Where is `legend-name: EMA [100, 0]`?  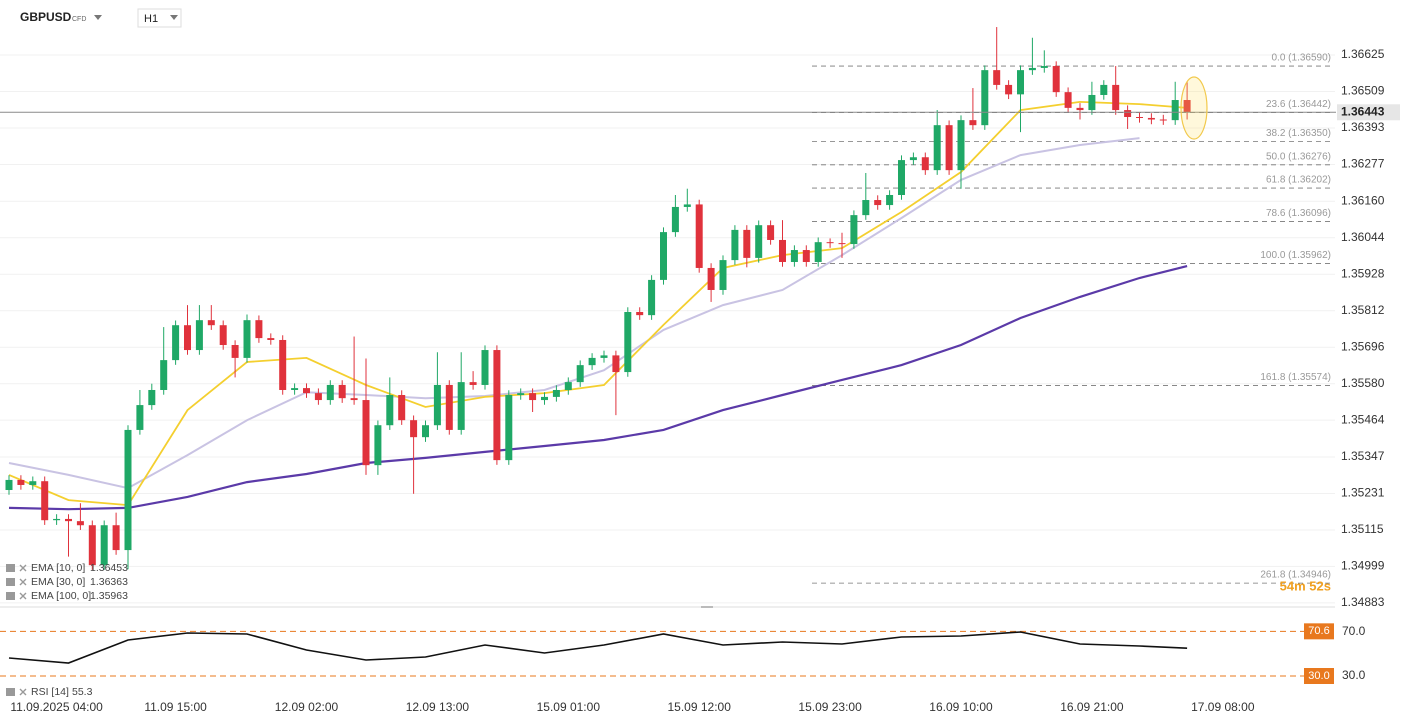
legend-name: EMA [100, 0] is located at coordinates (61, 596).